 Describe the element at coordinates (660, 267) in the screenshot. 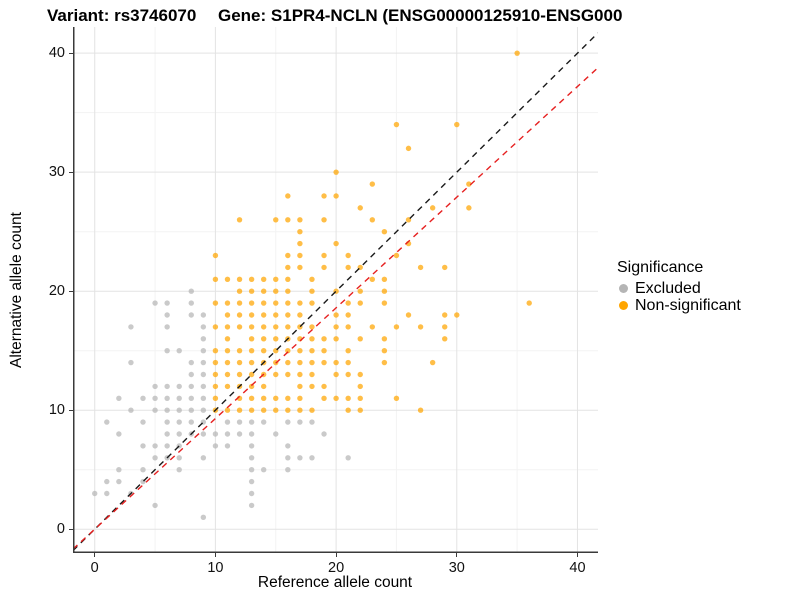

I see `legend-title: Significance` at that location.